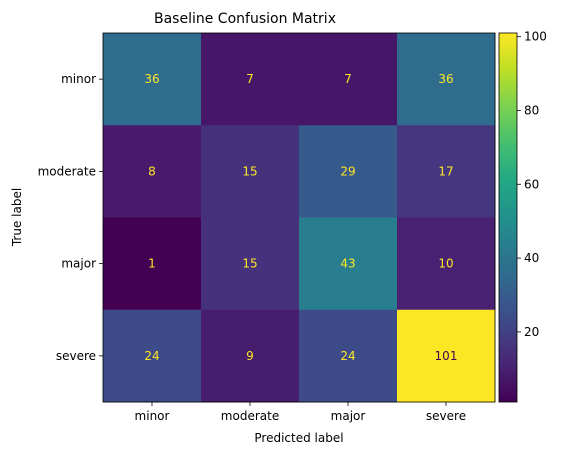  What do you see at coordinates (508, 217) in the screenshot?
I see `colorbar` at bounding box center [508, 217].